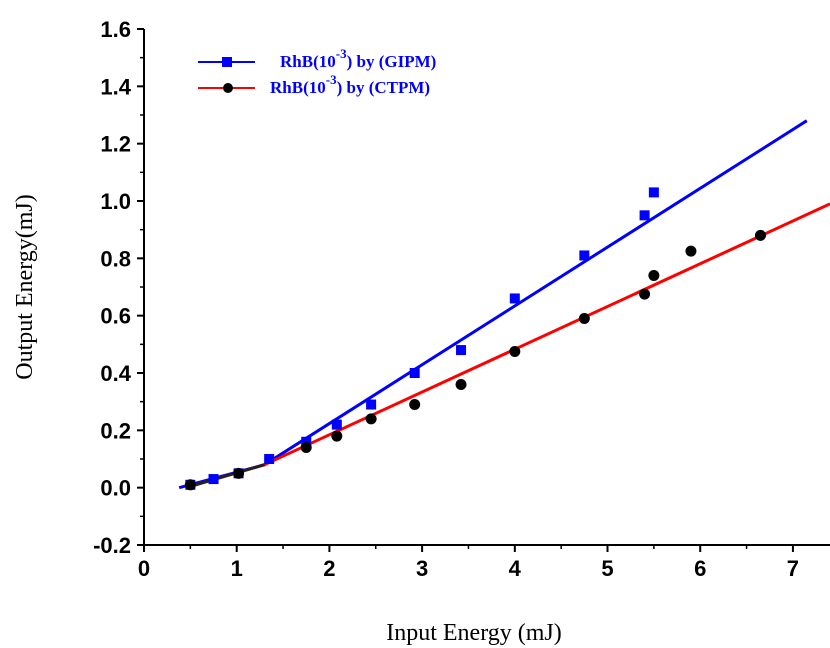  I want to click on y-tick-label: 1.6, so click(115, 29).